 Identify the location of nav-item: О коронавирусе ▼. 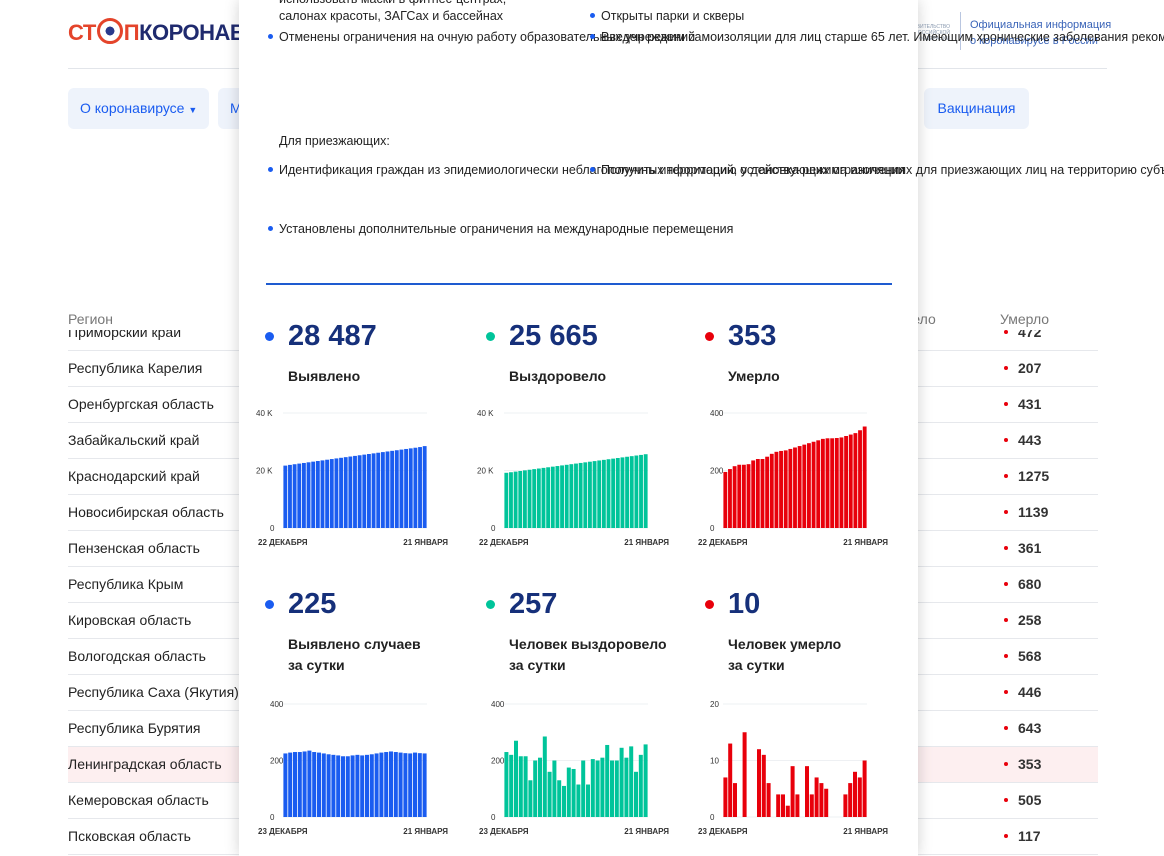
(138, 108).